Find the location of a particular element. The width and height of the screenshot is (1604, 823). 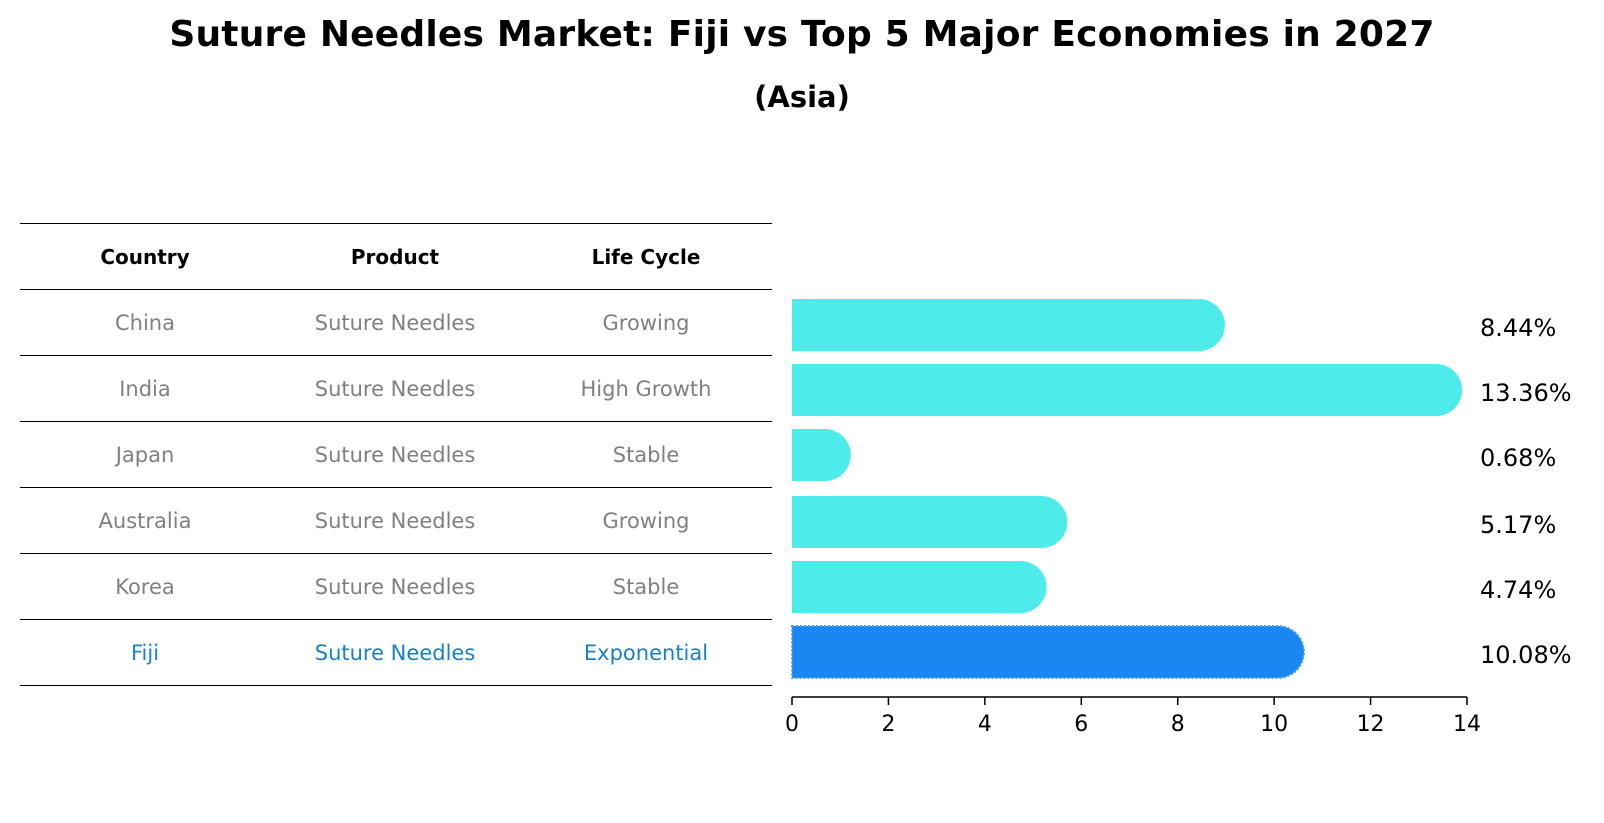

x-tick-label: 12 is located at coordinates (1371, 724).